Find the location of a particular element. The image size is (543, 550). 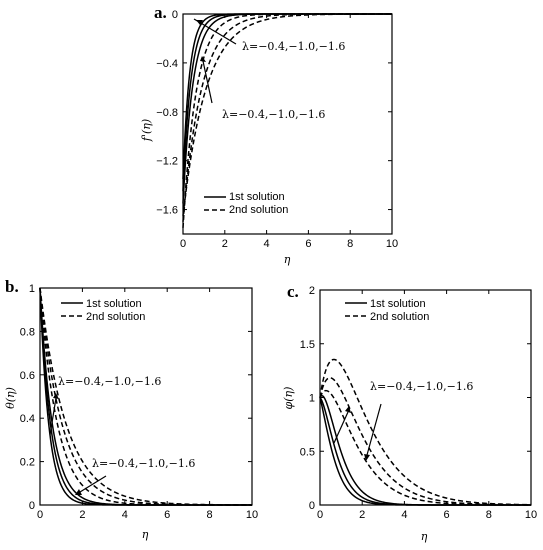

panel-b-annotation-upper: λ=−0.4,−1.0,−1.6 is located at coordinates (109, 381).